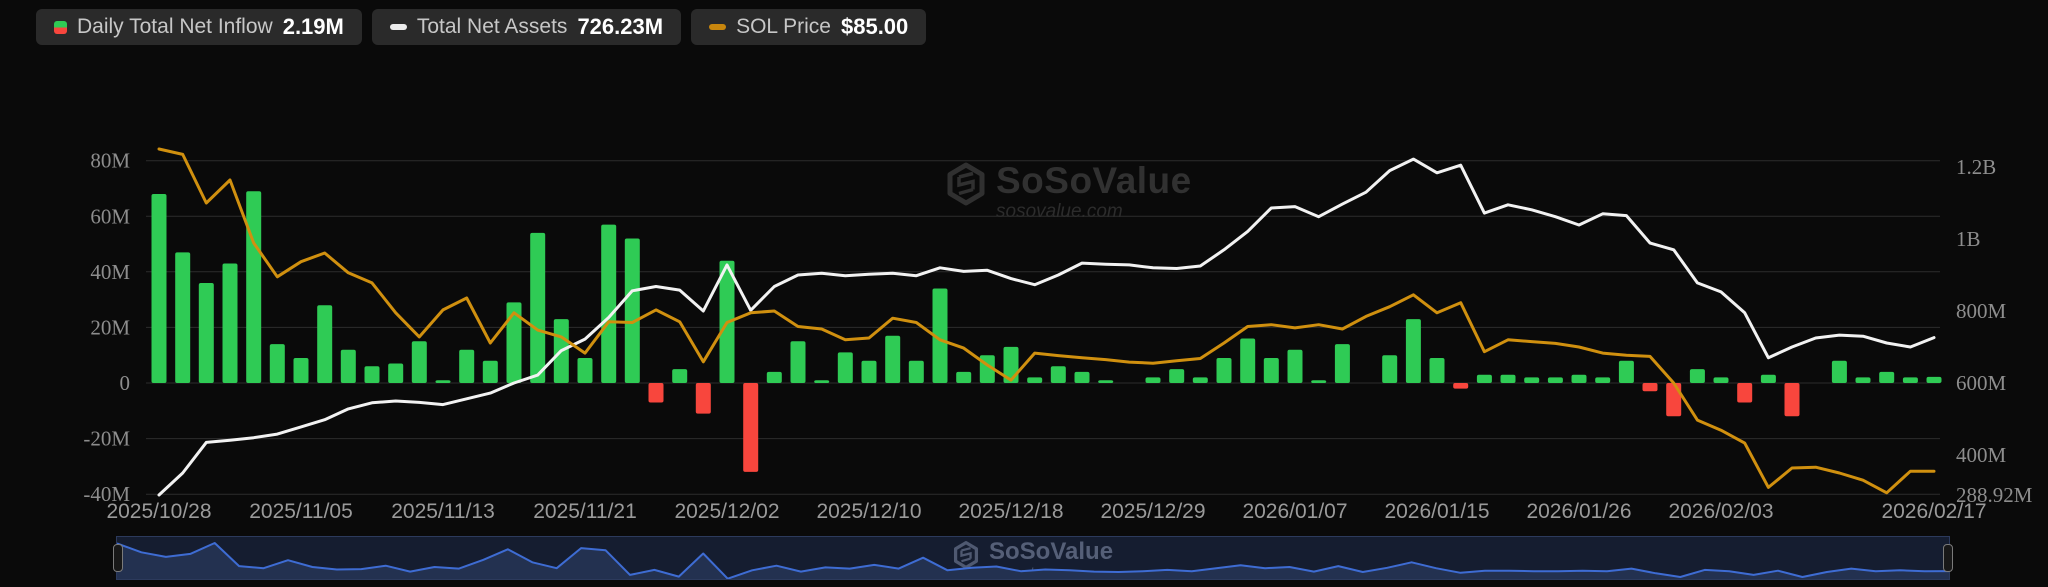 This screenshot has width=2048, height=587. What do you see at coordinates (1436, 511) in the screenshot?
I see `x-axis-tick-label: 2026/01/15` at bounding box center [1436, 511].